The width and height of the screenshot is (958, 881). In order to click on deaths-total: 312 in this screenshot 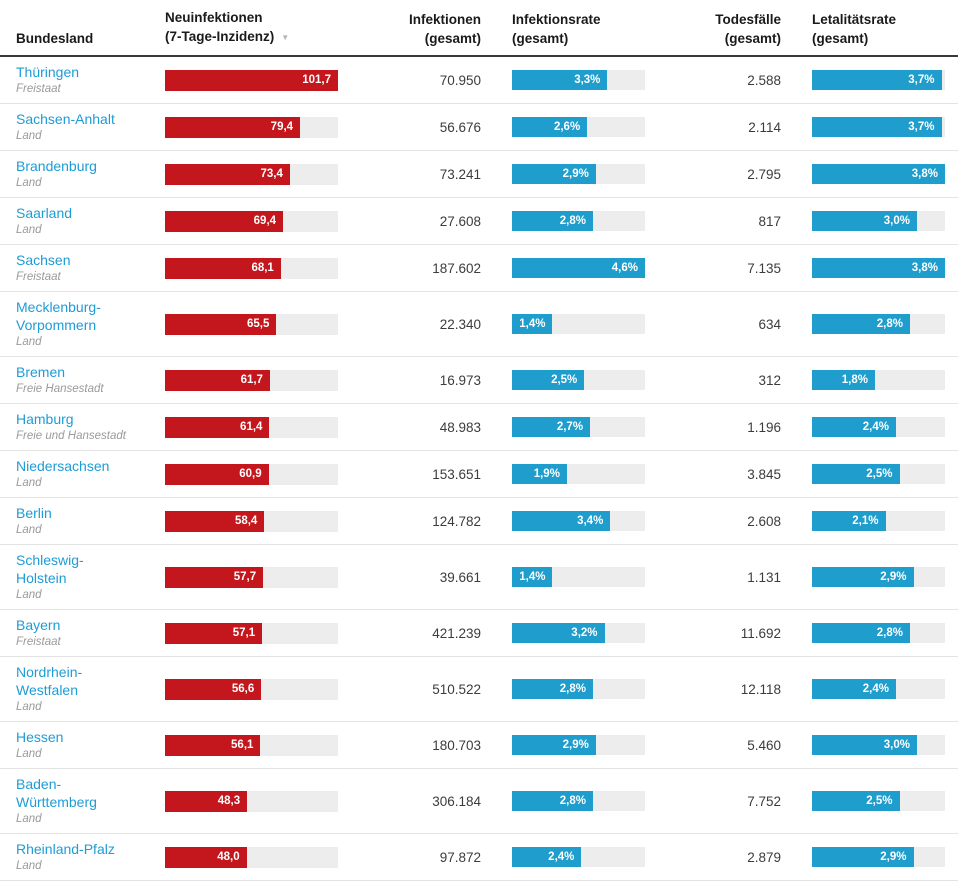, I will do `click(769, 380)`.